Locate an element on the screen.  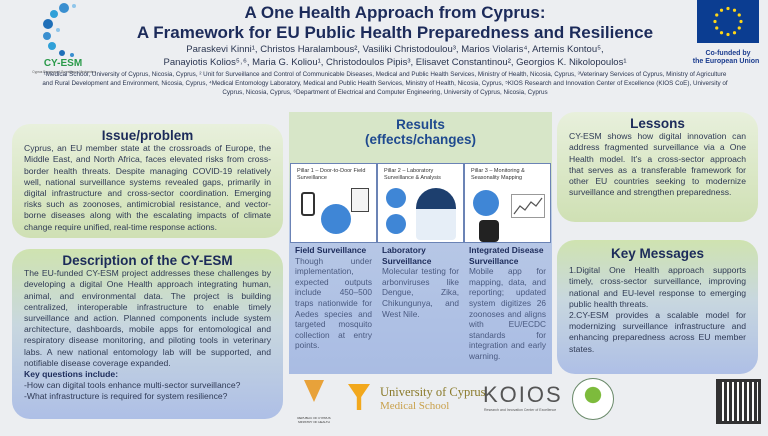
key-messages-title: Key Messages is located at coordinates (657, 253).